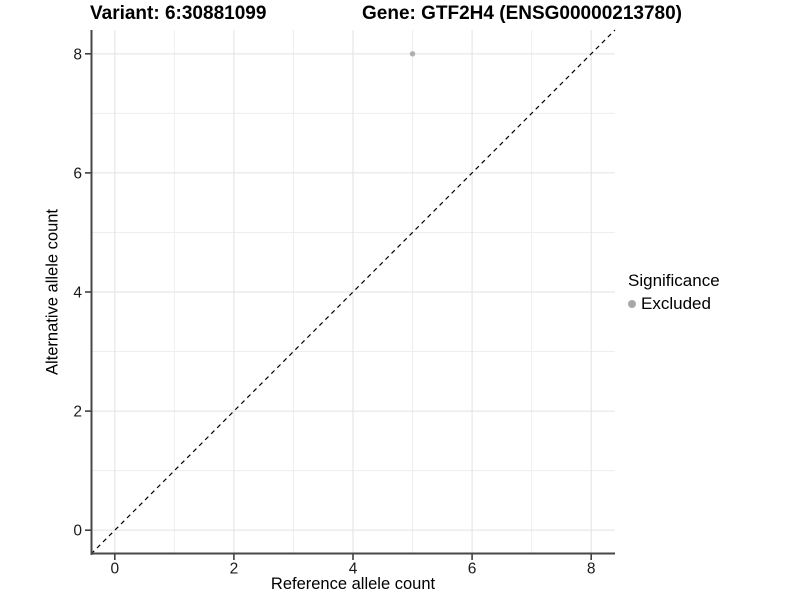 The image size is (800, 600). What do you see at coordinates (52, 292) in the screenshot?
I see `y-axis-title: Alternative allele count` at bounding box center [52, 292].